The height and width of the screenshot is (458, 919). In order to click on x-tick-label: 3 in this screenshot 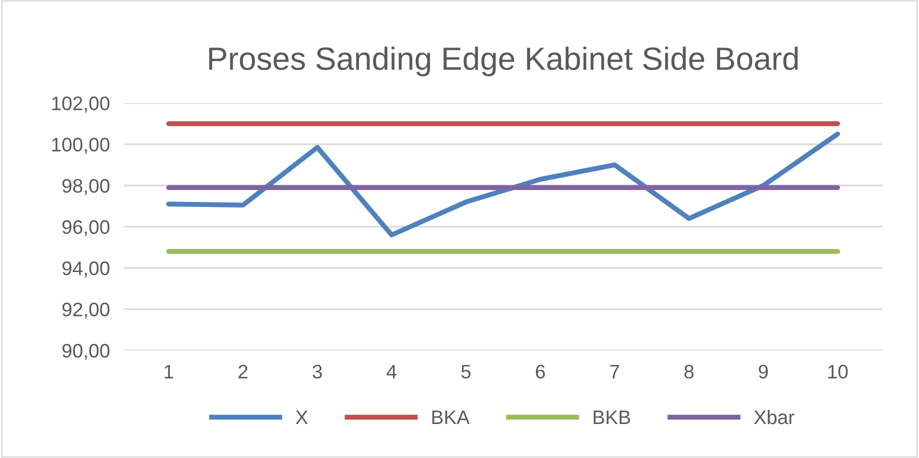, I will do `click(317, 371)`.